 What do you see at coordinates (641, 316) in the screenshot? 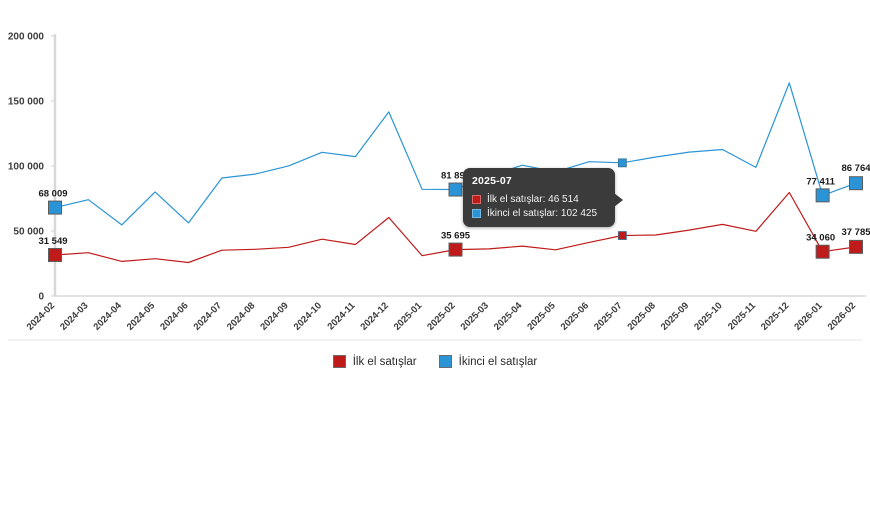
I see `x-tick-label: 2025-08` at bounding box center [641, 316].